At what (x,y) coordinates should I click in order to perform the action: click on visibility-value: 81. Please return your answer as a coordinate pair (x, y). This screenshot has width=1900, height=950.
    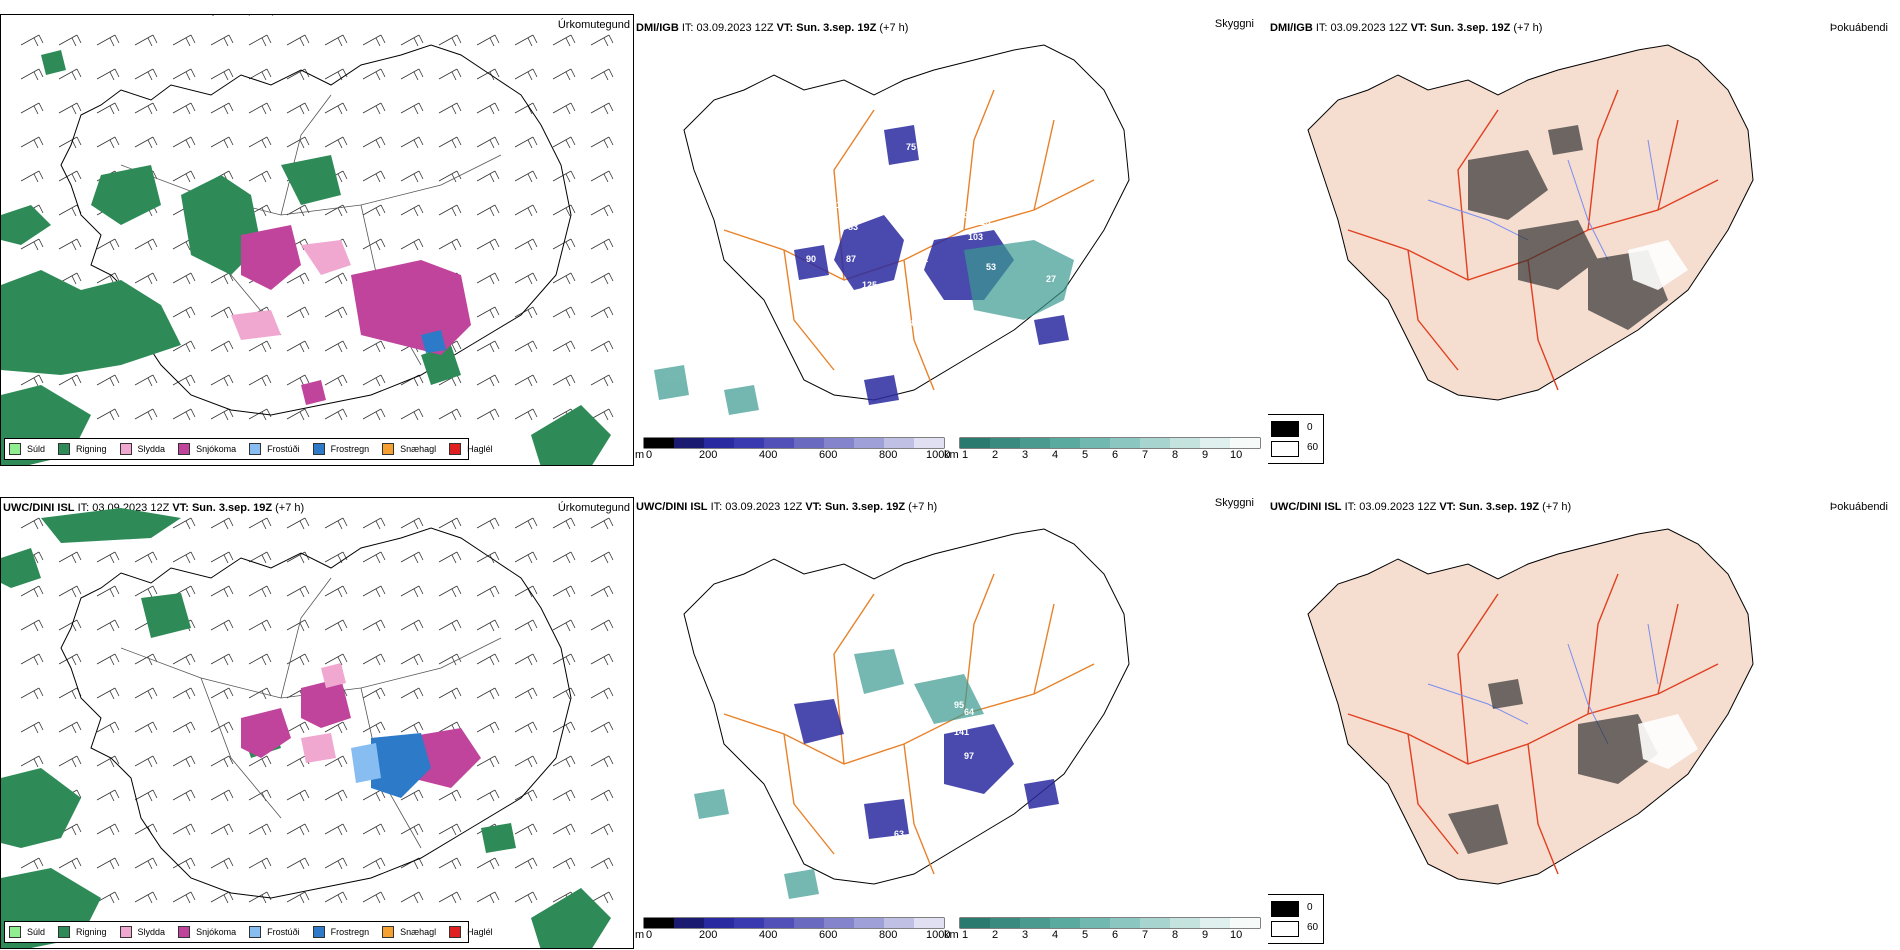
    Looking at the image, I should click on (923, 259).